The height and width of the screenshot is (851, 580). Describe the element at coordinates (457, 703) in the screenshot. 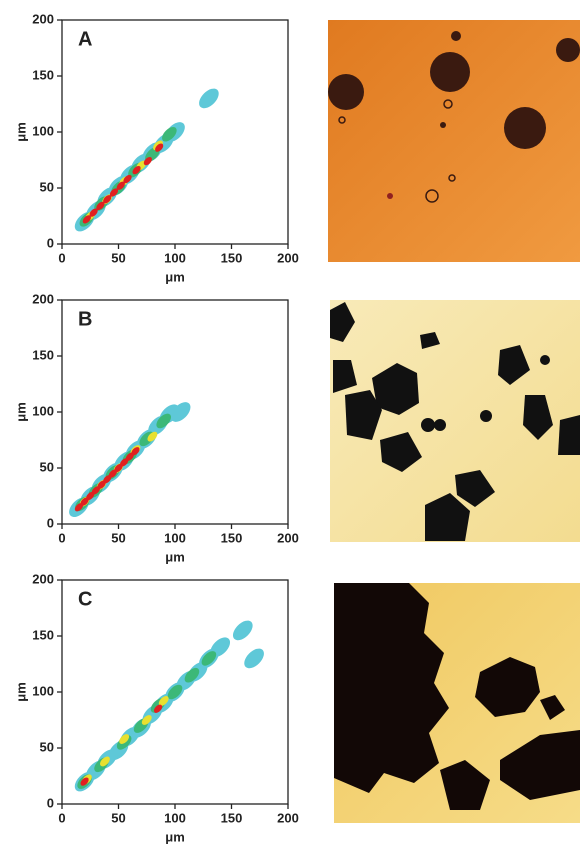

I see `micrograph-c` at that location.